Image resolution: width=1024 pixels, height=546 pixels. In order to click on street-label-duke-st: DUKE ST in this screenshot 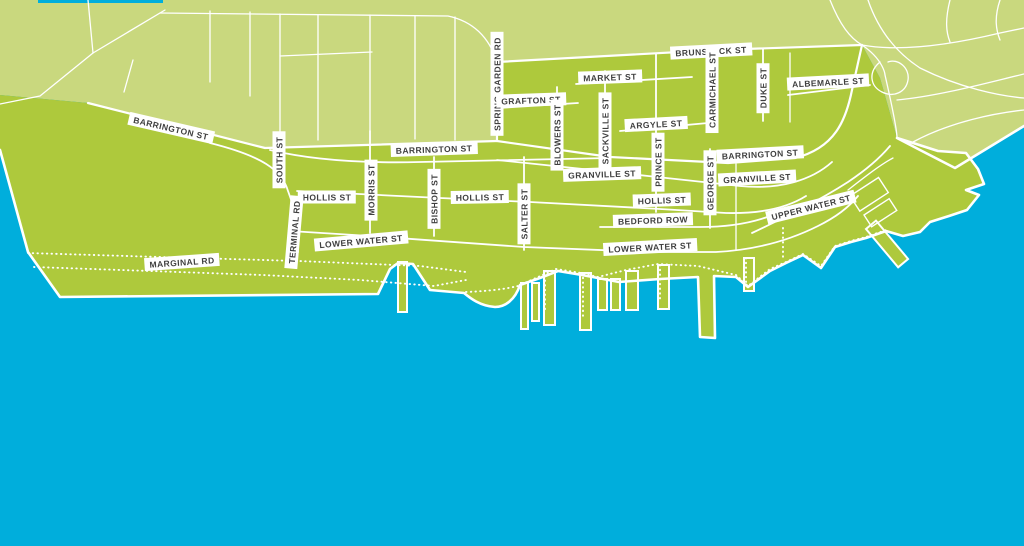, I will do `click(763, 88)`.